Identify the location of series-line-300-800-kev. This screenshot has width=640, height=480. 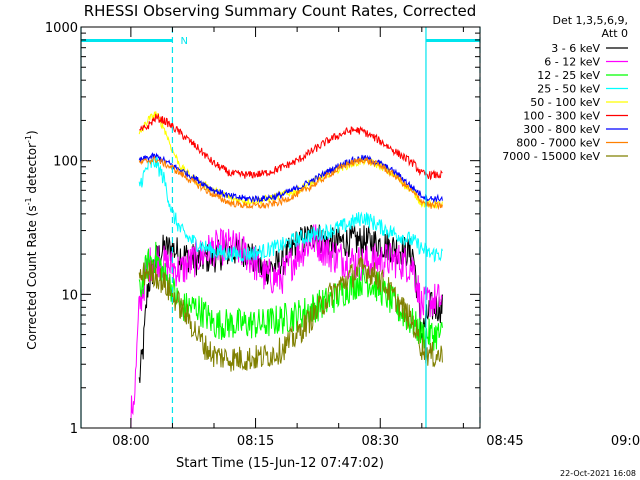
(290, 178).